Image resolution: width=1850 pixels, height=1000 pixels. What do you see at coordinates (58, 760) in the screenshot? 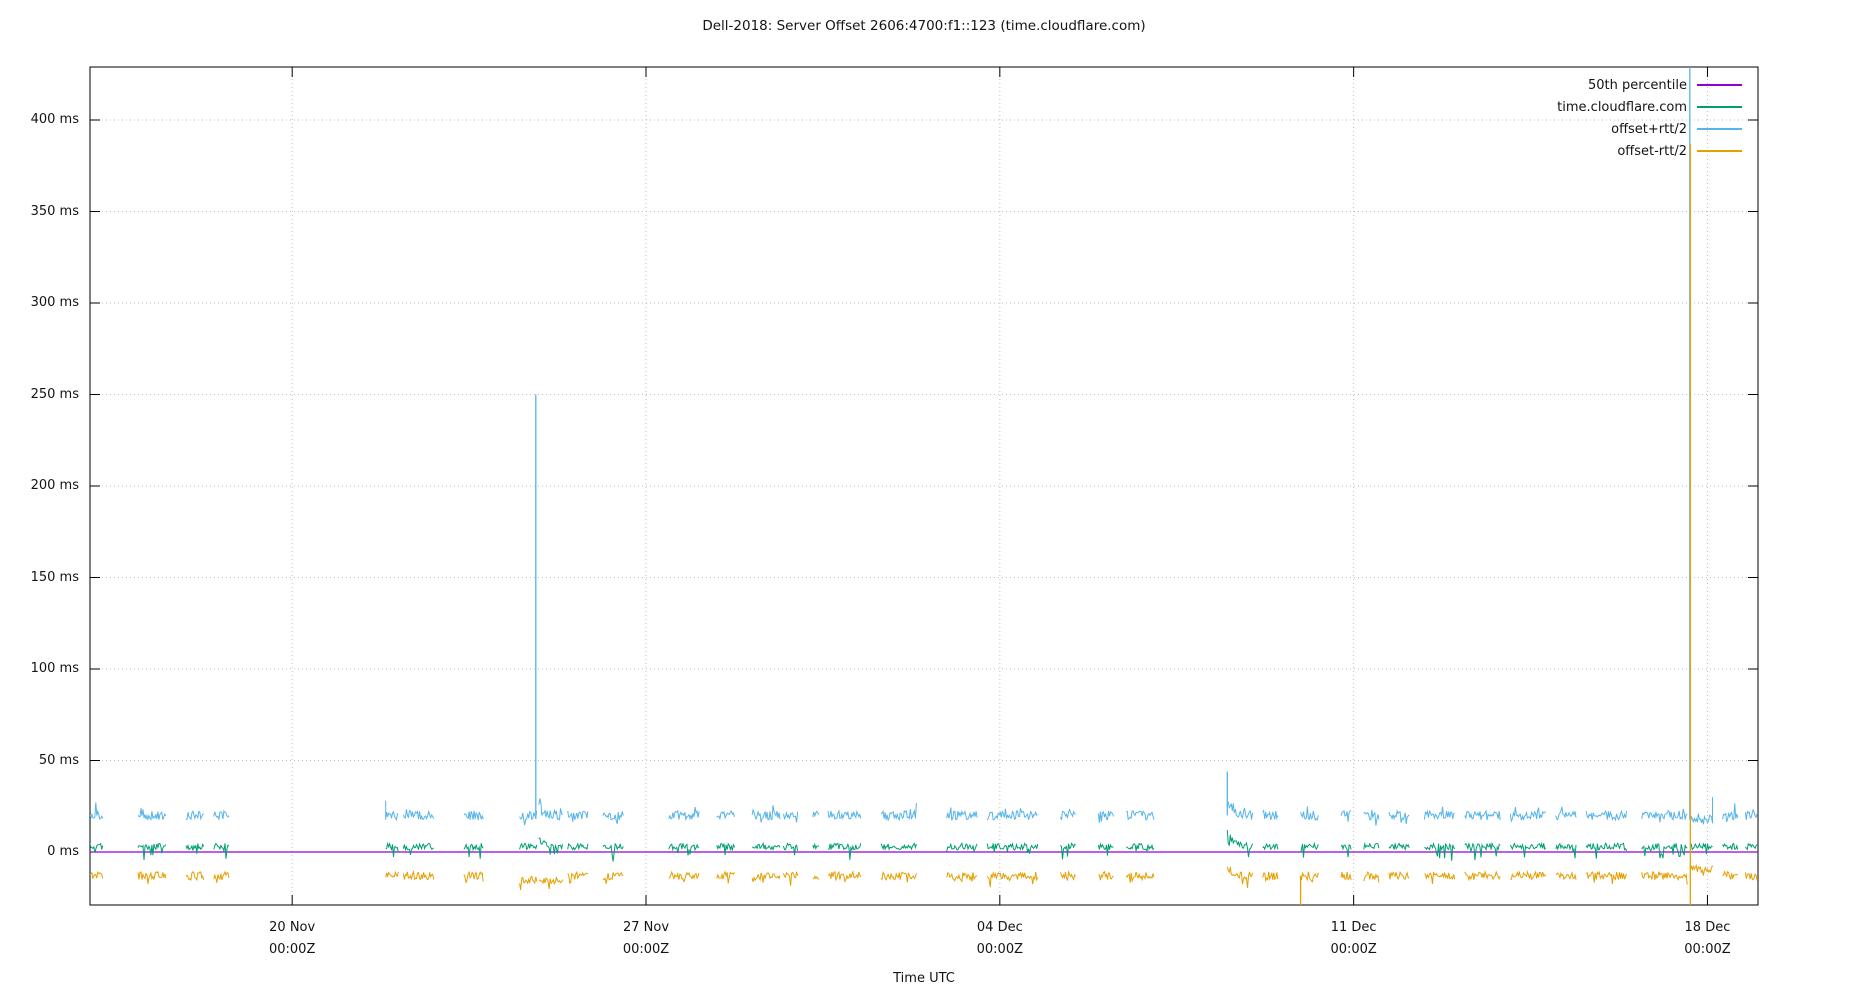
I see `y-axis-tick-label: 50 ms` at bounding box center [58, 760].